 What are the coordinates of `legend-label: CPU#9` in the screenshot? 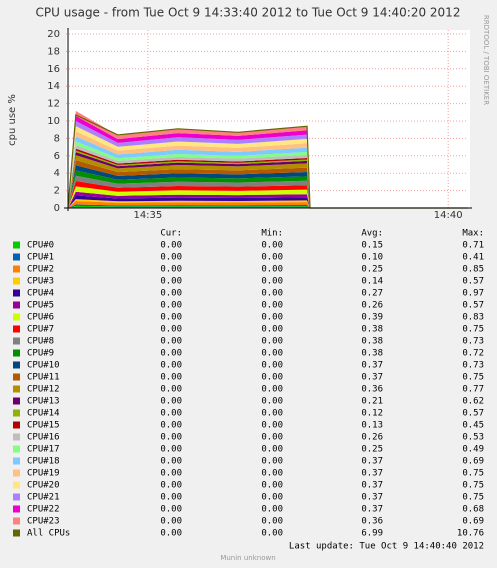 It's located at (40, 354).